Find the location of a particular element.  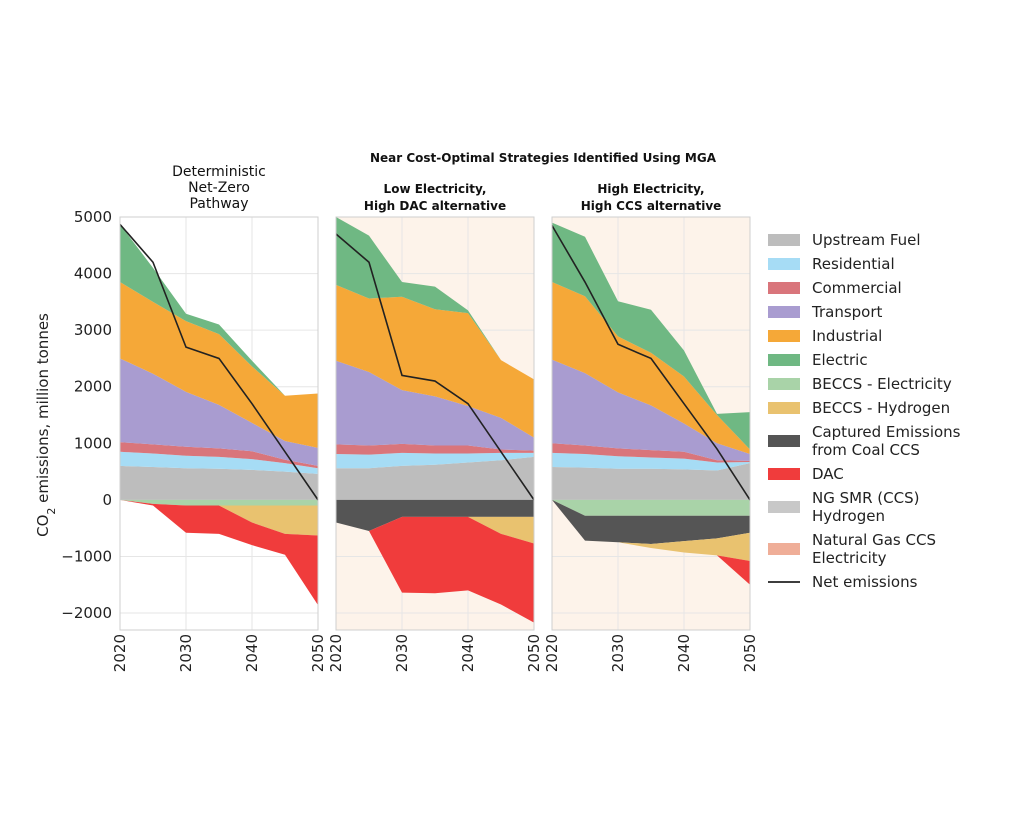

legend-label: Residential is located at coordinates (853, 264).